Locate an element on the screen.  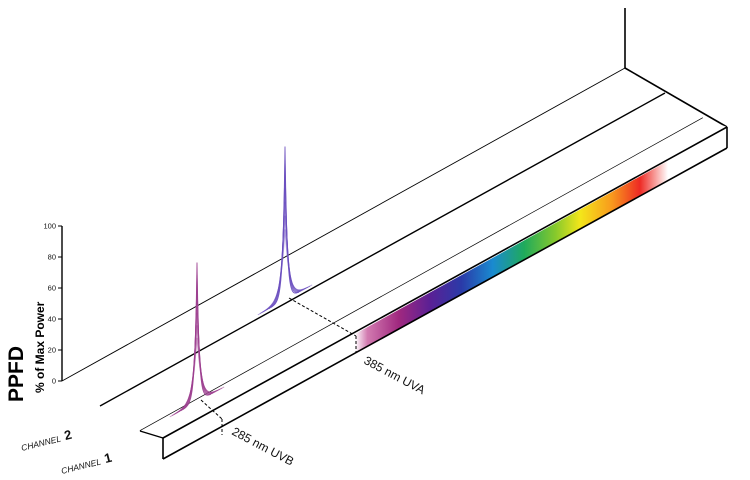
y-tick-label: 60 is located at coordinates (52, 288).